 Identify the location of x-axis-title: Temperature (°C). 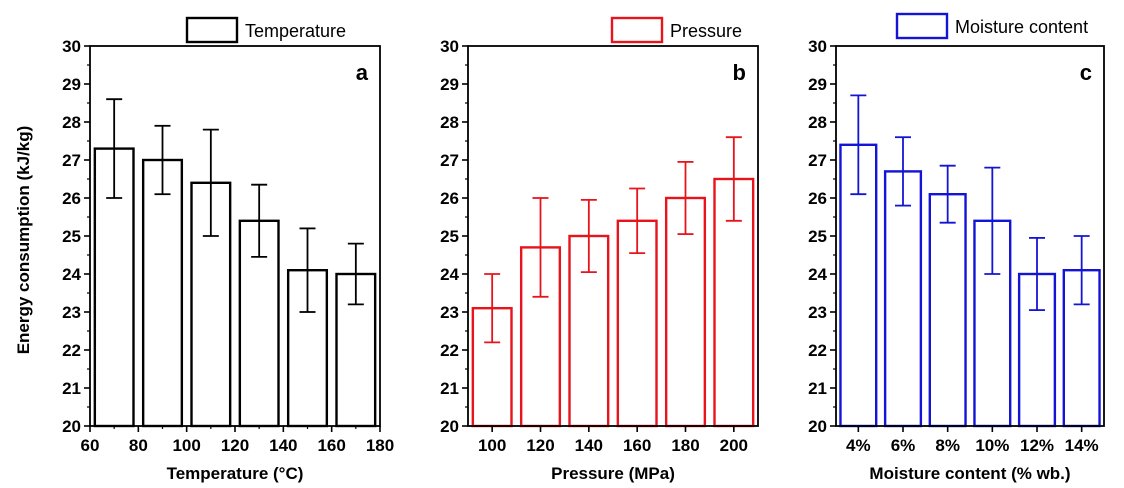
(235, 473).